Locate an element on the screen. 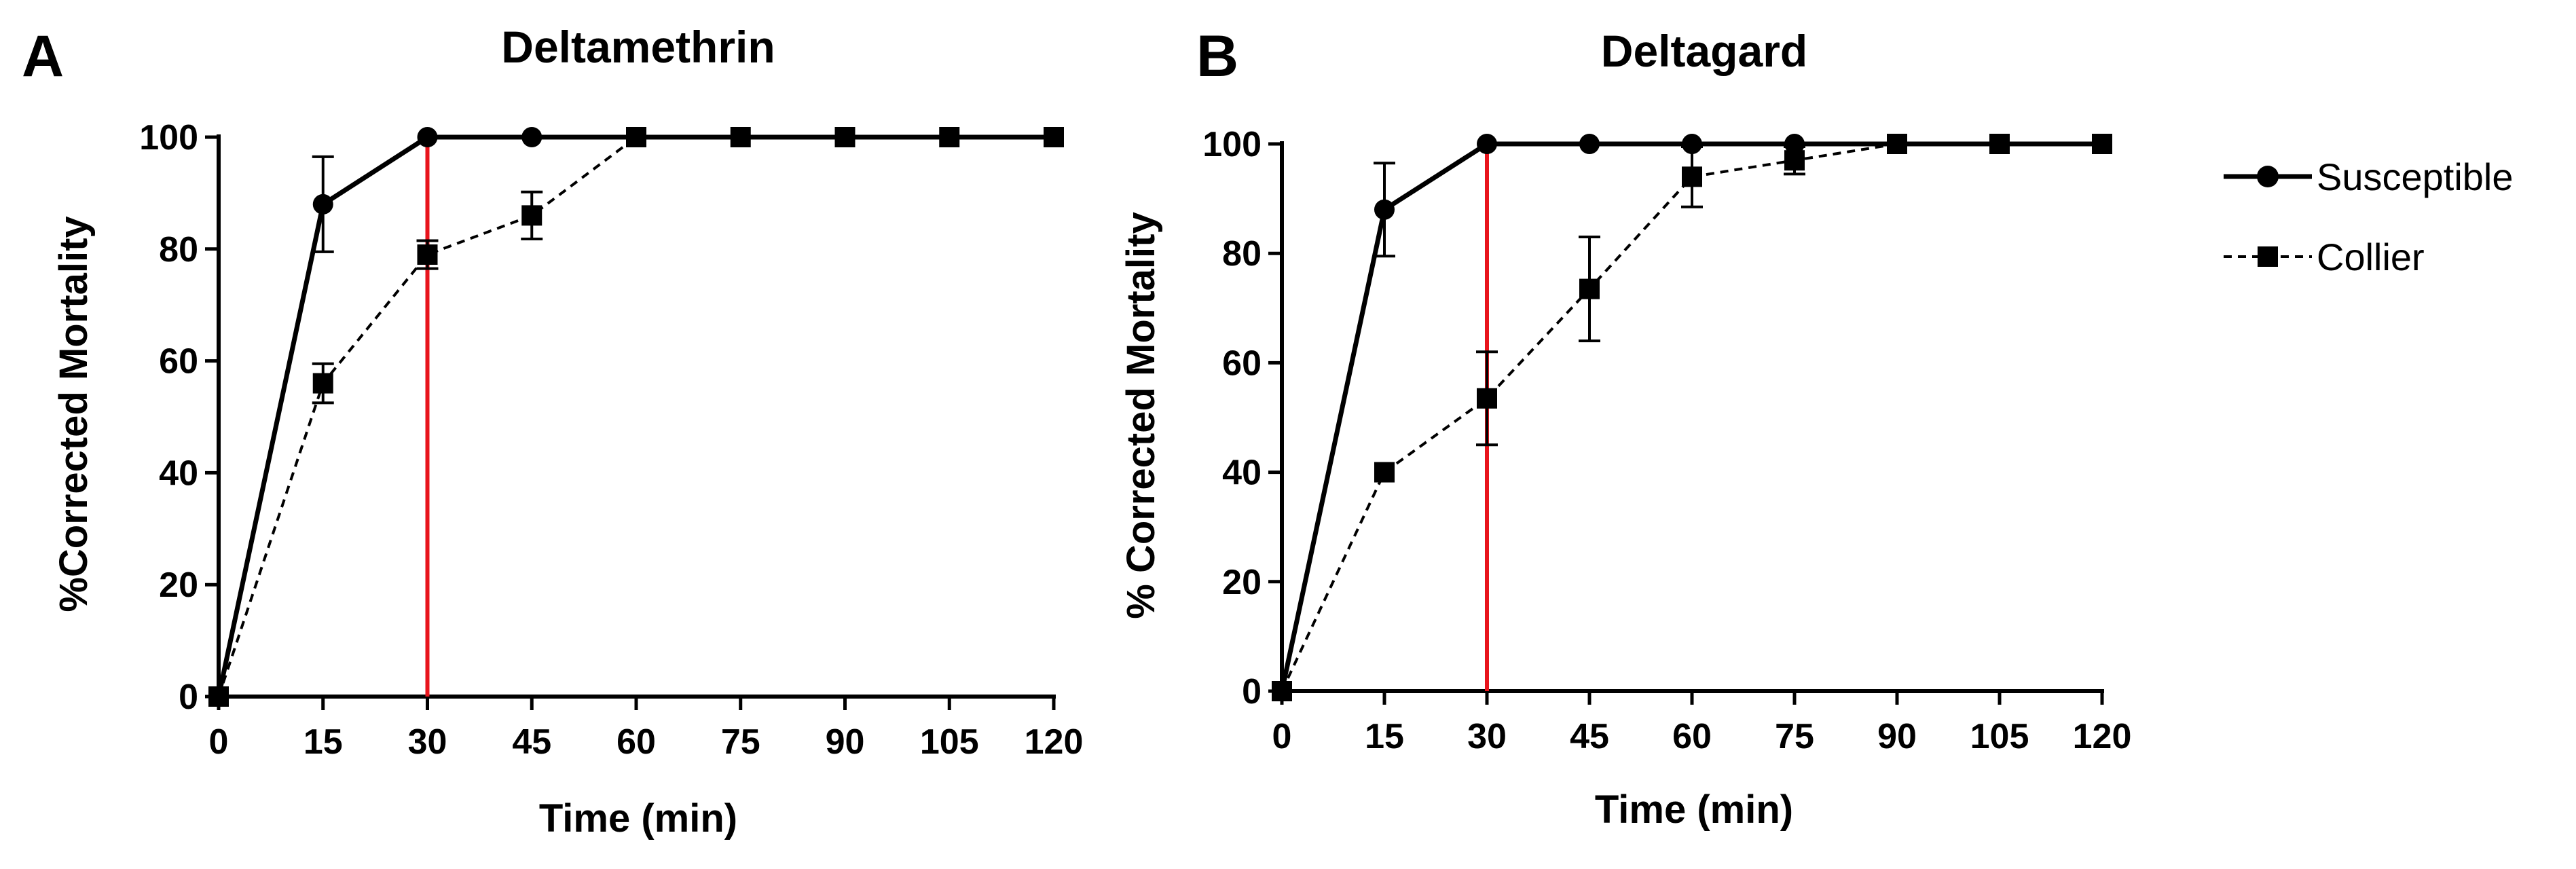 This screenshot has width=2576, height=869. panel-a-x-tick-label-120: 120 is located at coordinates (1054, 742).